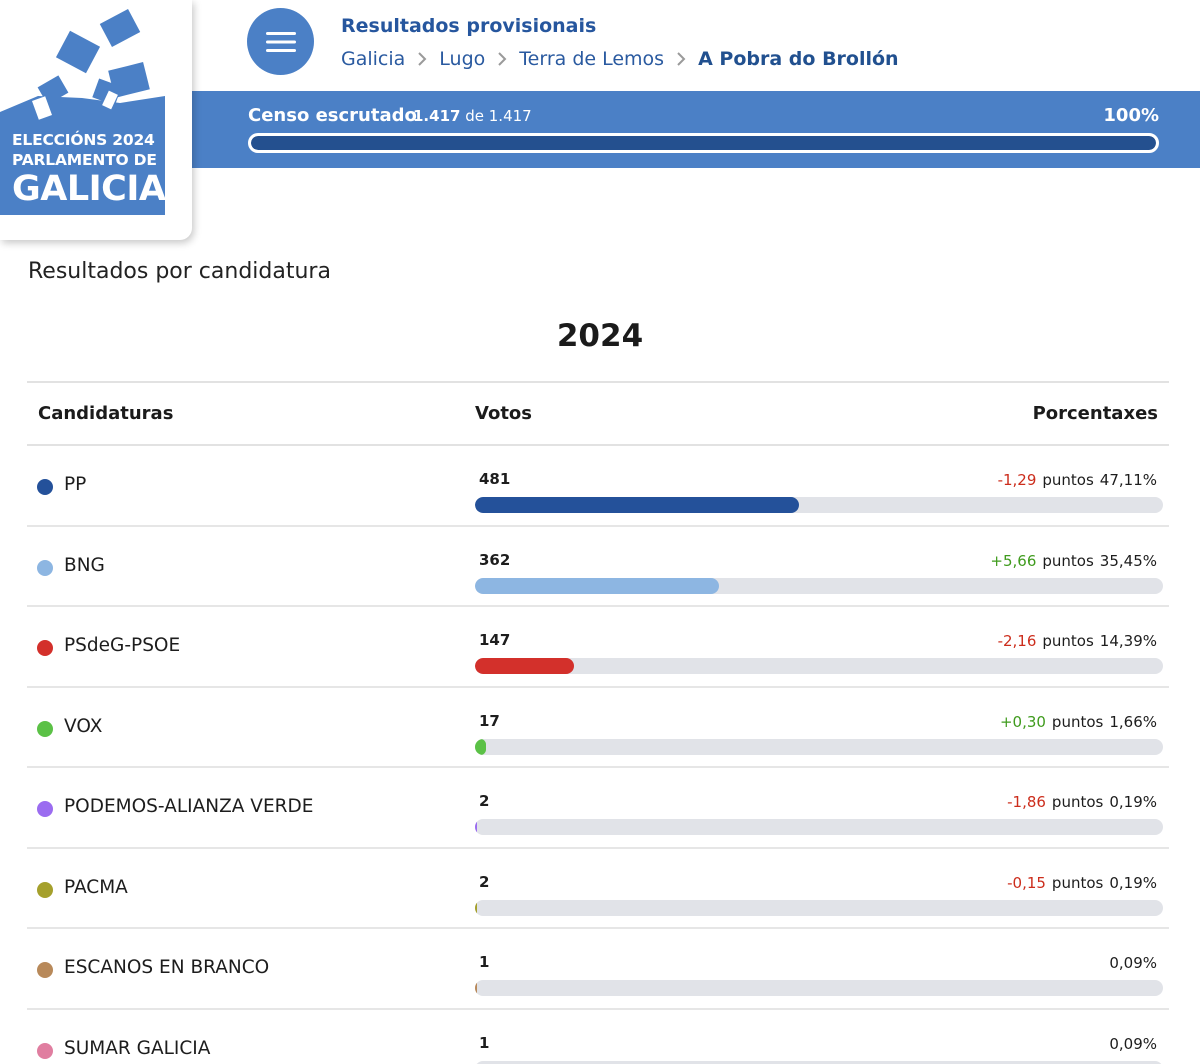 The height and width of the screenshot is (1064, 1200). What do you see at coordinates (600, 336) in the screenshot?
I see `results-year: 2024` at bounding box center [600, 336].